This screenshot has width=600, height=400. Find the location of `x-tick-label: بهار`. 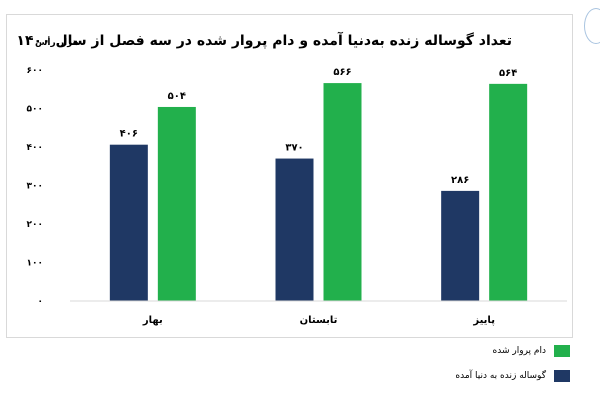

x-tick-label: بهار is located at coordinates (152, 320).